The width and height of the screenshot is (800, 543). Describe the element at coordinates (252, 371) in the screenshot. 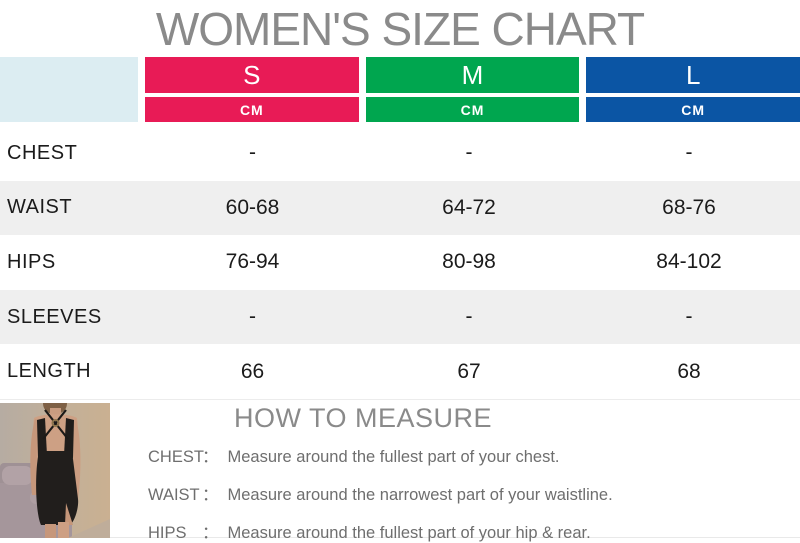

I see `cell-length-s: 66` at that location.